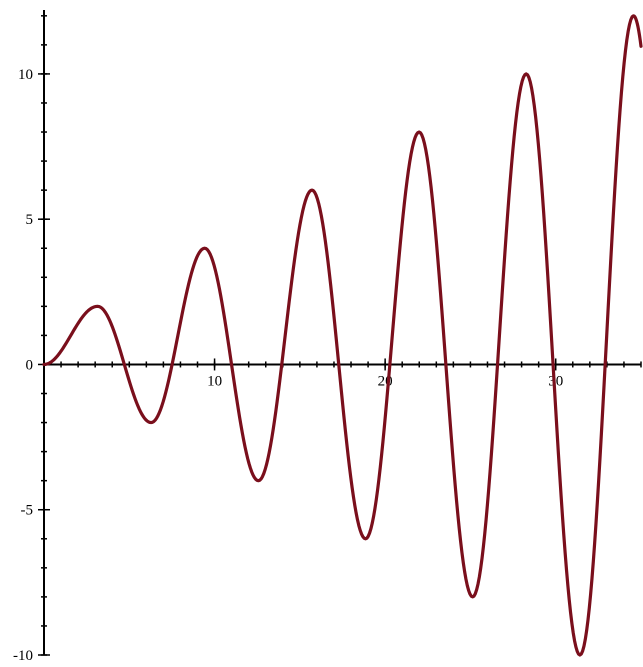 The image size is (643, 667). Describe the element at coordinates (30, 220) in the screenshot. I see `y-tick-label: 5` at that location.